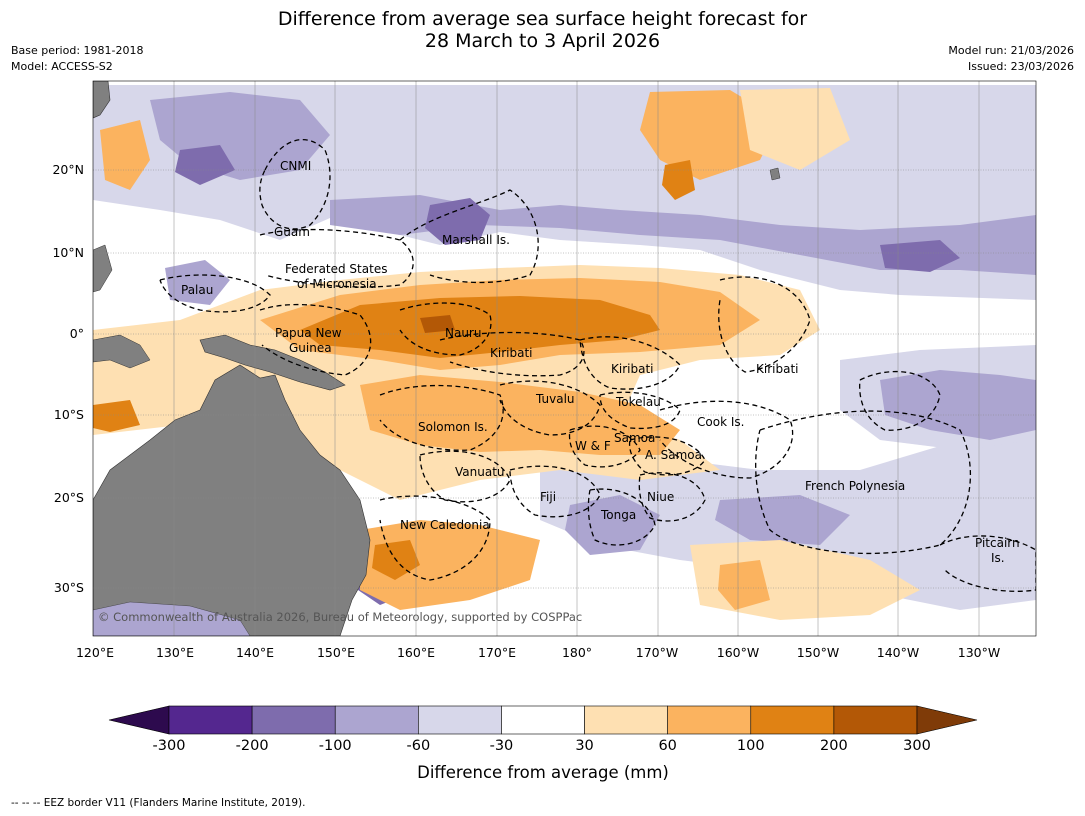 The width and height of the screenshot is (1085, 816). I want to click on lon-label: 150°E, so click(336, 652).